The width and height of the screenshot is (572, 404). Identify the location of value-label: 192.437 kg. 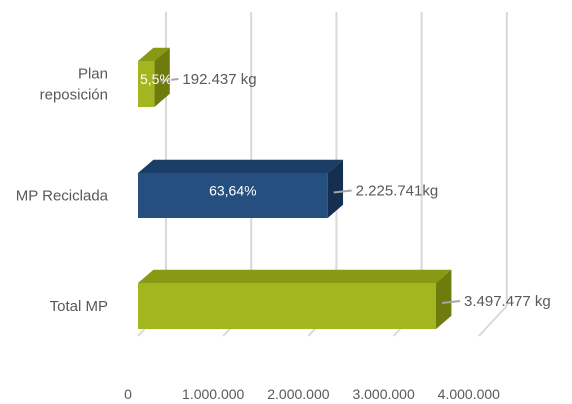
(219, 79).